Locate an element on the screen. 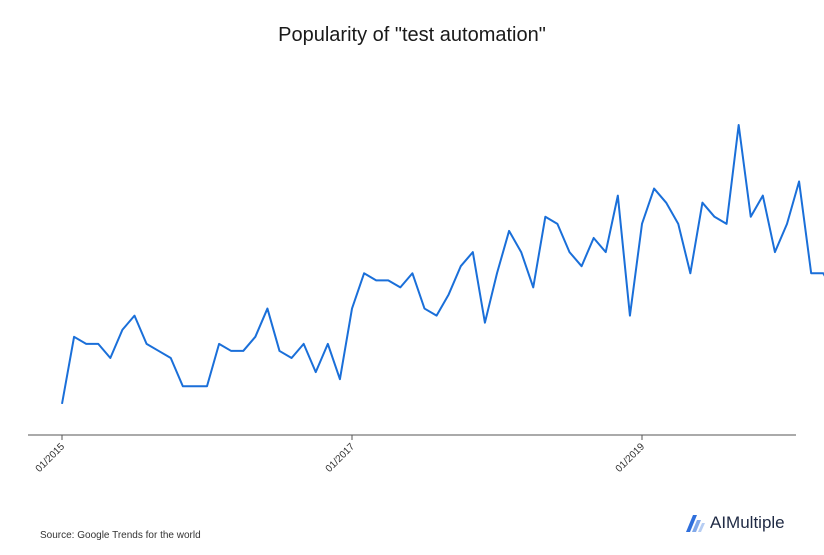 The width and height of the screenshot is (824, 555). x-tick-label: 01/2015 is located at coordinates (51, 458).